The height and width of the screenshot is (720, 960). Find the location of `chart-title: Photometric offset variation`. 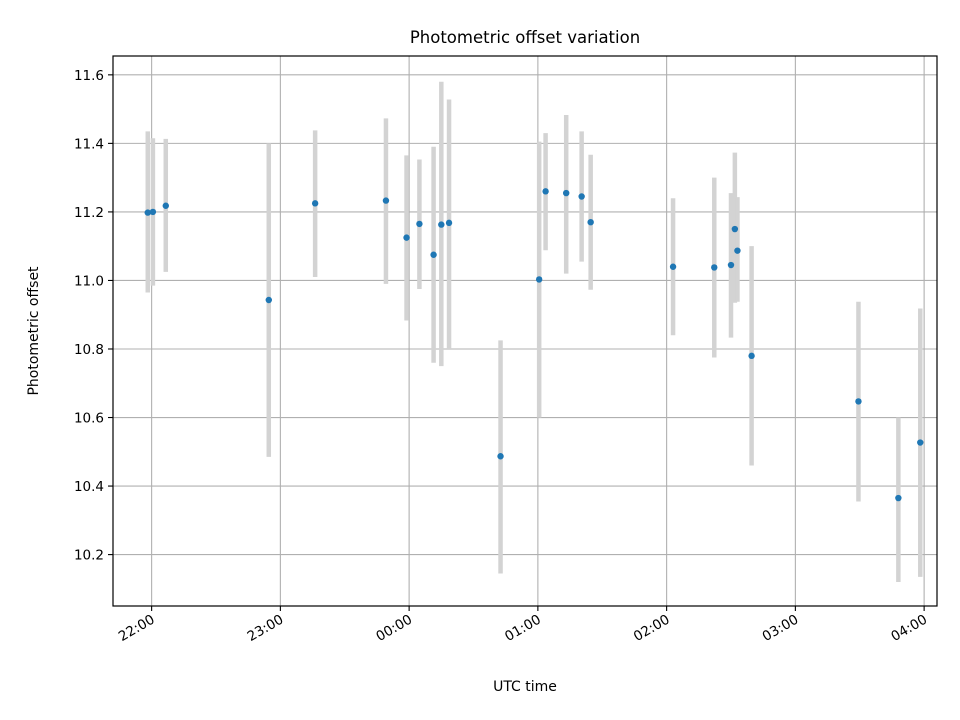

chart-title: Photometric offset variation is located at coordinates (525, 37).